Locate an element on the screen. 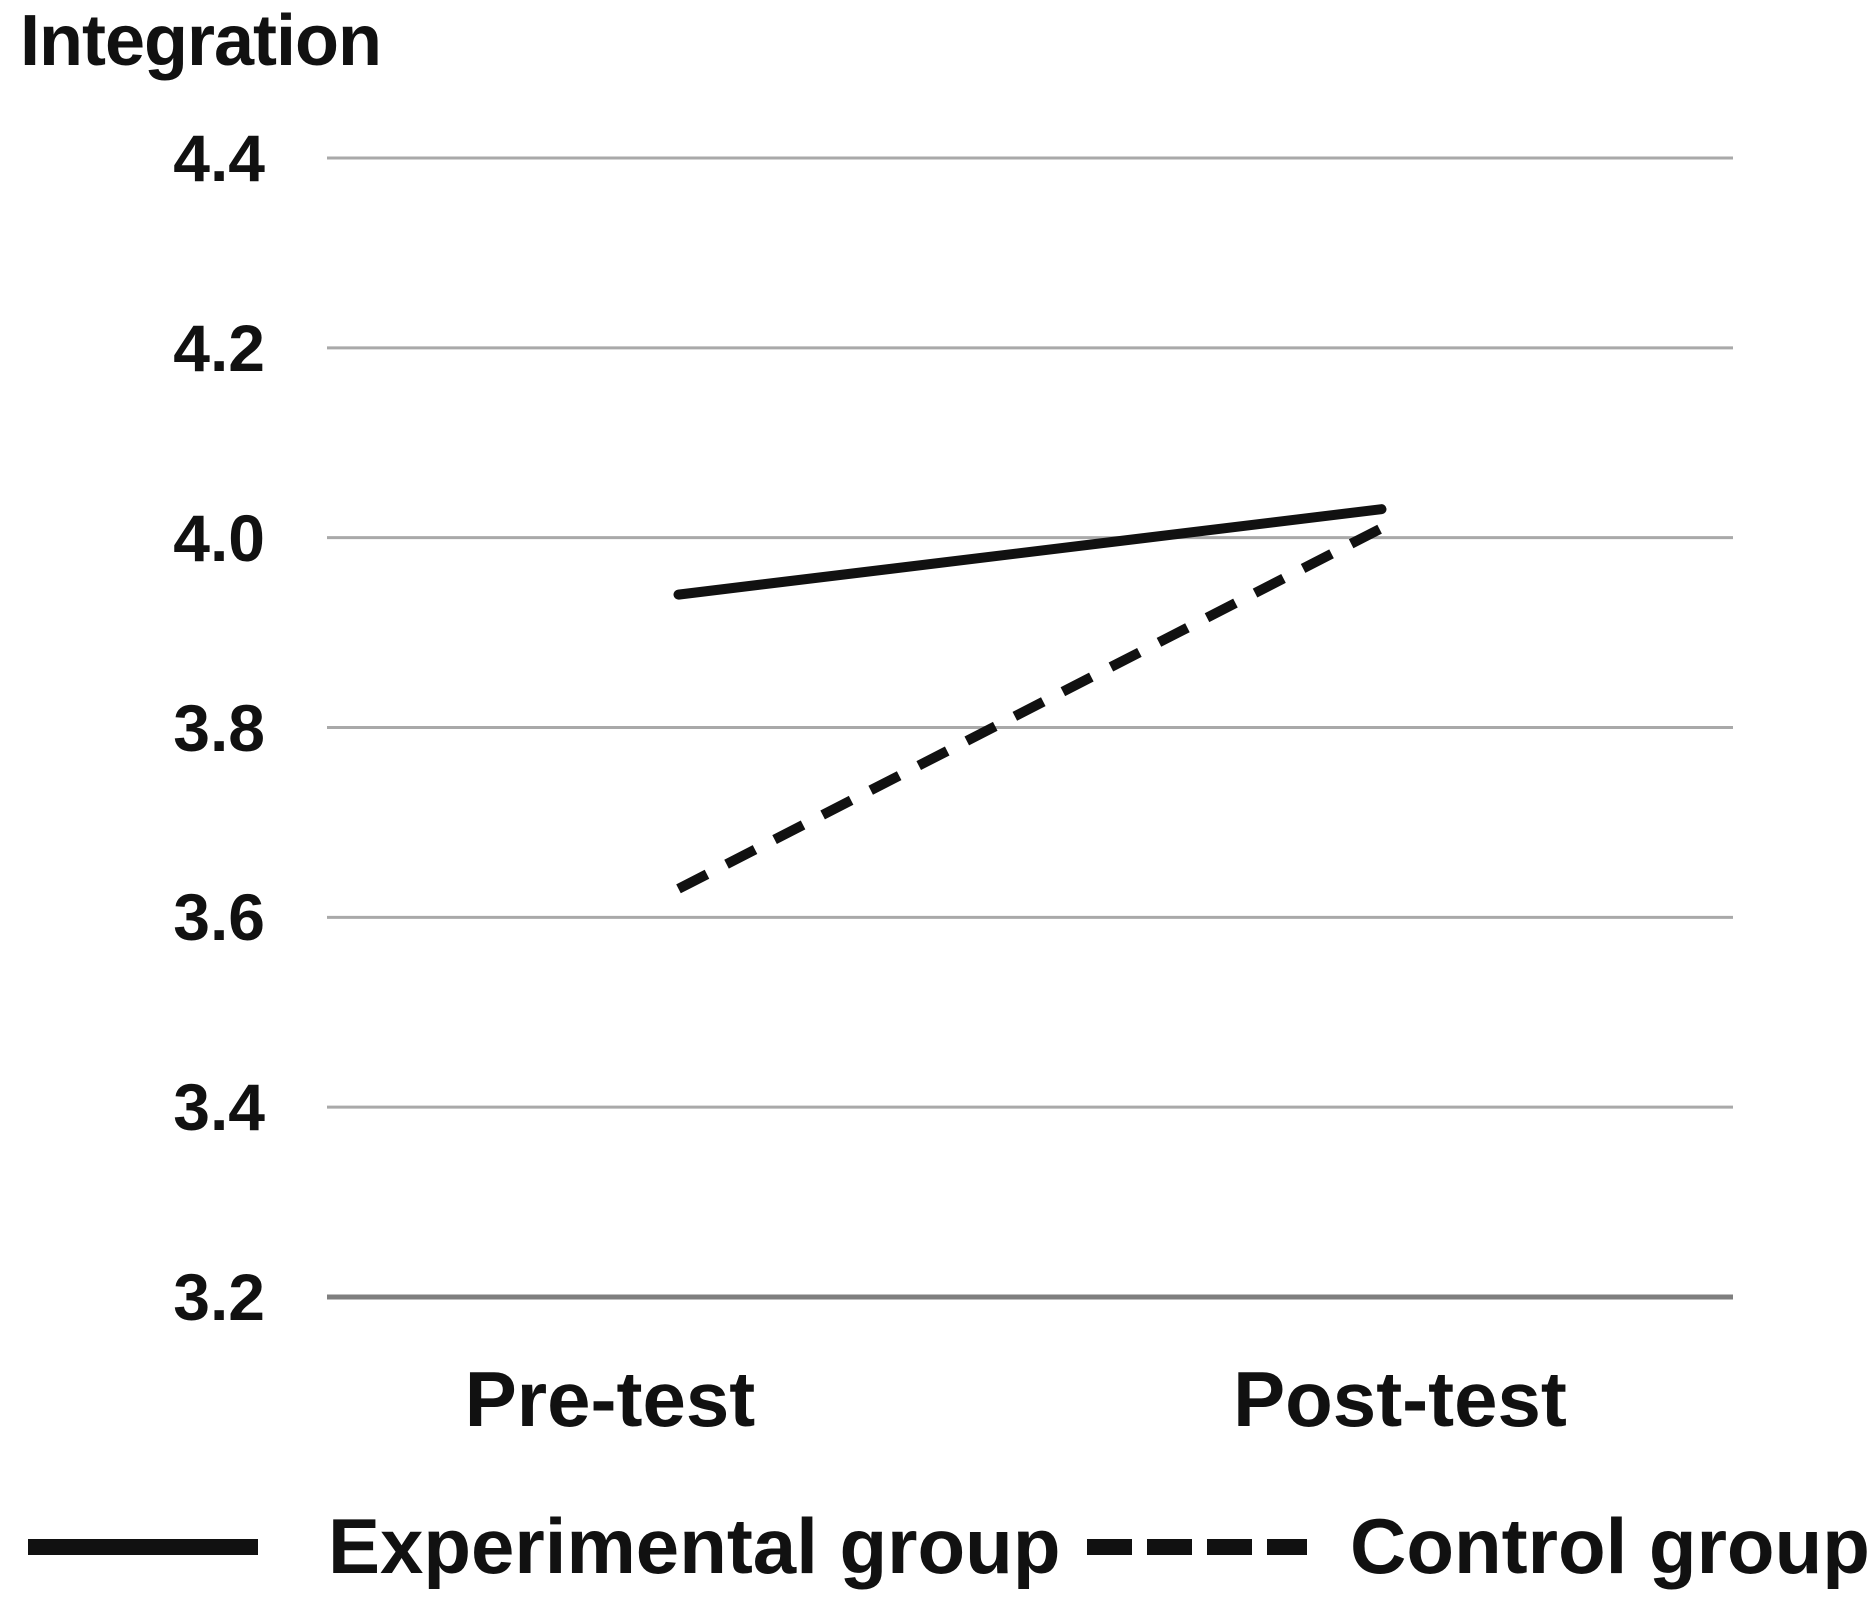  y-tick-label: 4.2 is located at coordinates (219, 347).